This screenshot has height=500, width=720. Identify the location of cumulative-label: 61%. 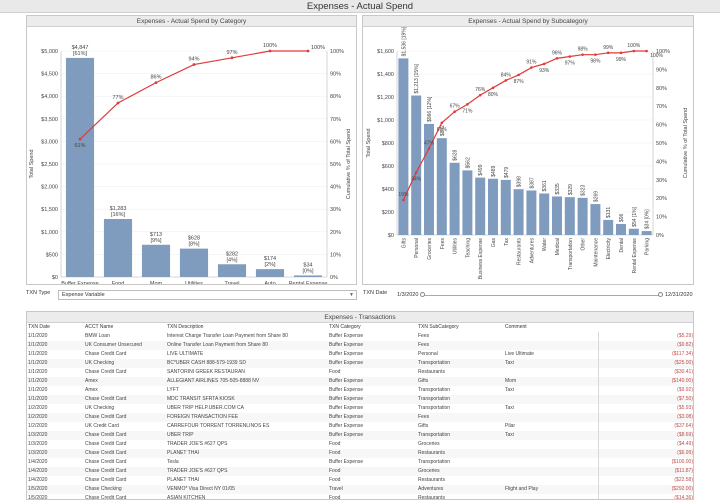
(442, 130).